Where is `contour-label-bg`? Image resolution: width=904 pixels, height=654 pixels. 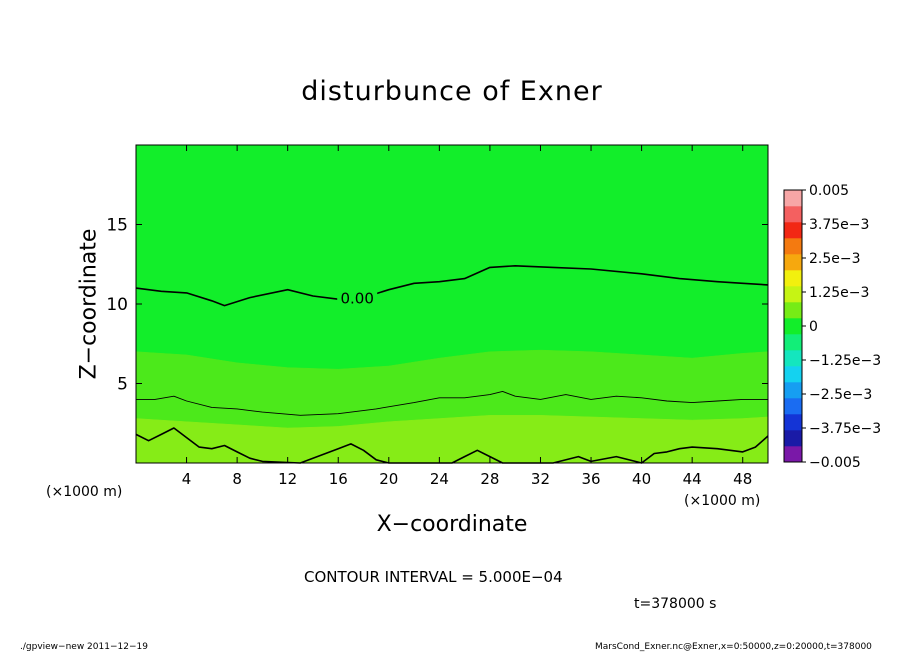
contour-label-bg is located at coordinates (357, 297).